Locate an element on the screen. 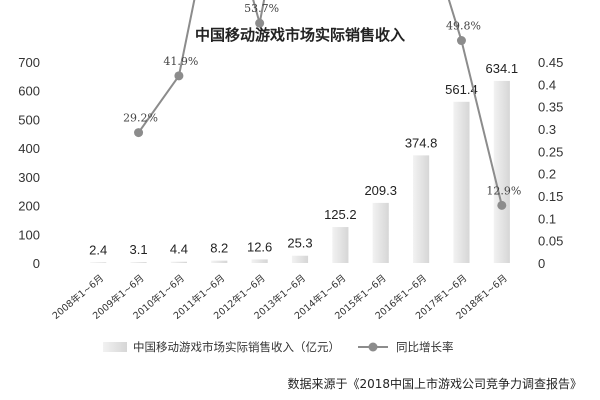 This screenshot has height=400, width=600. chart-title: 中国移动游戏市场实际销售收入 is located at coordinates (300, 35).